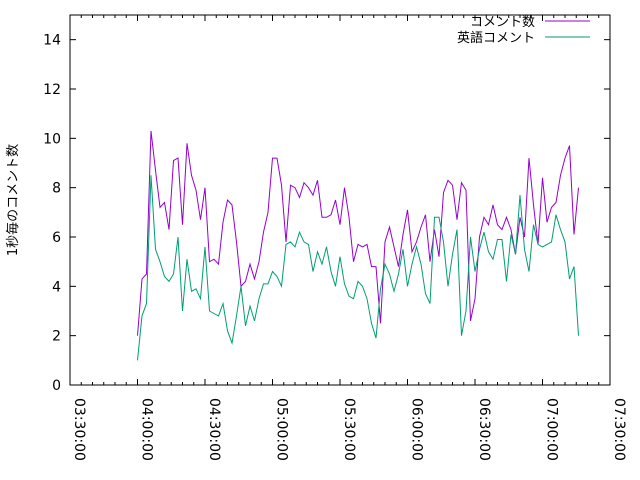 This screenshot has width=640, height=480. What do you see at coordinates (52, 41) in the screenshot?
I see `y-tick-label: 14` at bounding box center [52, 41].